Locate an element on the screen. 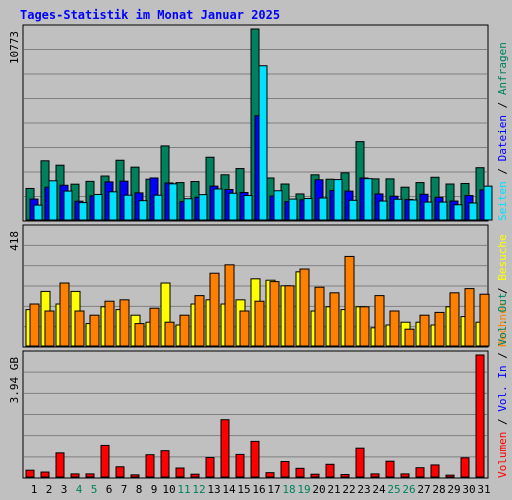 This screenshot has width=512, height=500. x-tick-label-day-16: 16 is located at coordinates (258, 489).